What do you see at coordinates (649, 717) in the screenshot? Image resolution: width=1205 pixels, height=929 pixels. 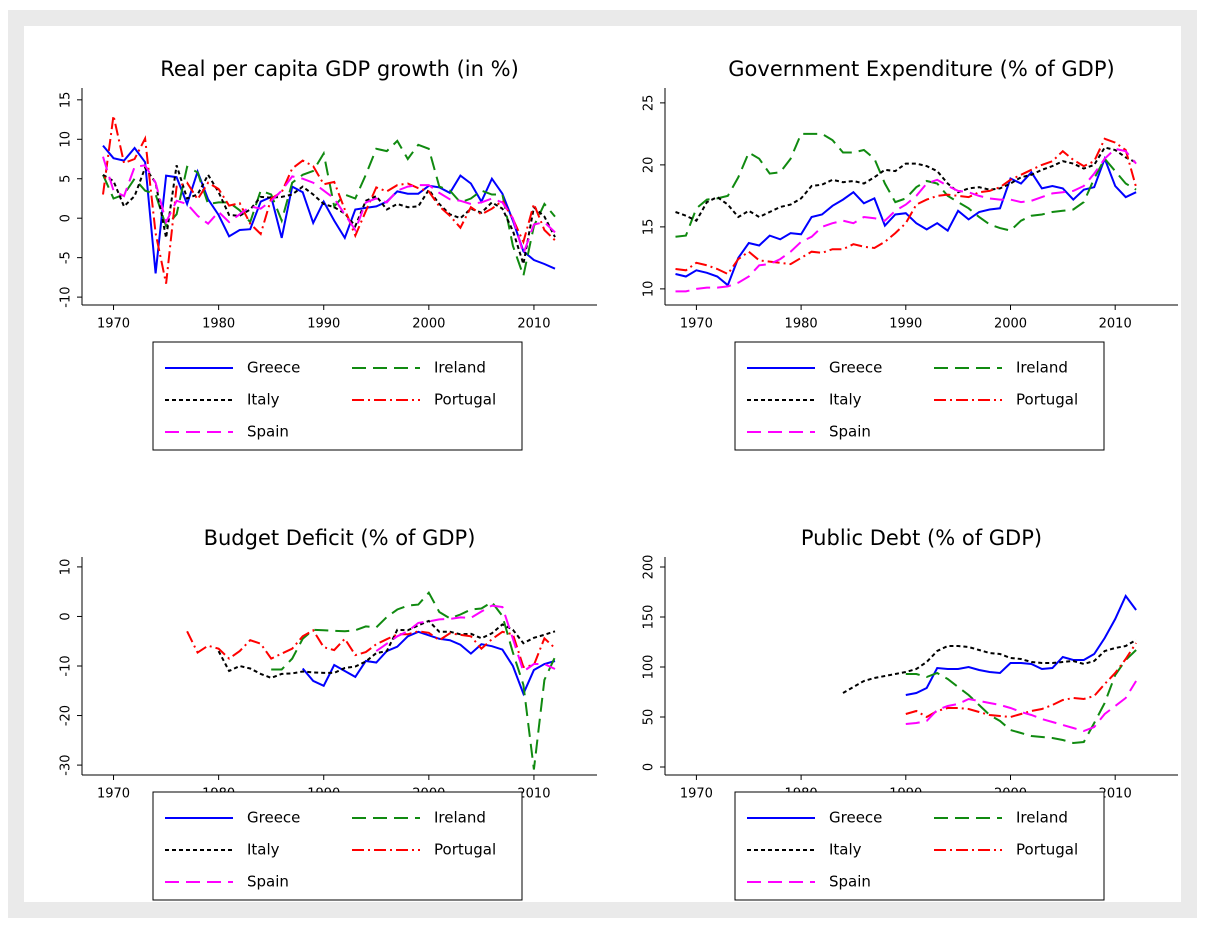 I see `y-tick-label: 50` at bounding box center [649, 717].